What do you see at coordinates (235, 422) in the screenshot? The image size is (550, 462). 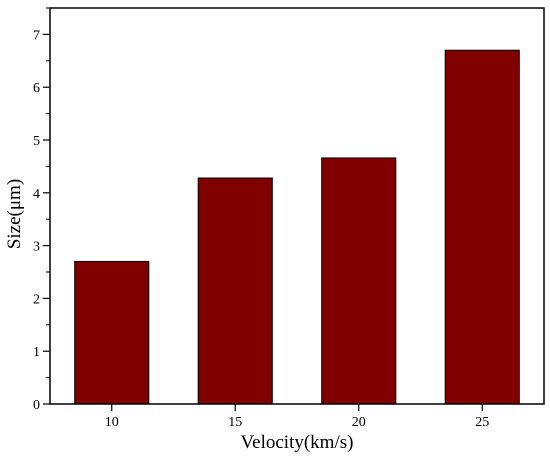 I see `x-tick-label: 15` at bounding box center [235, 422].